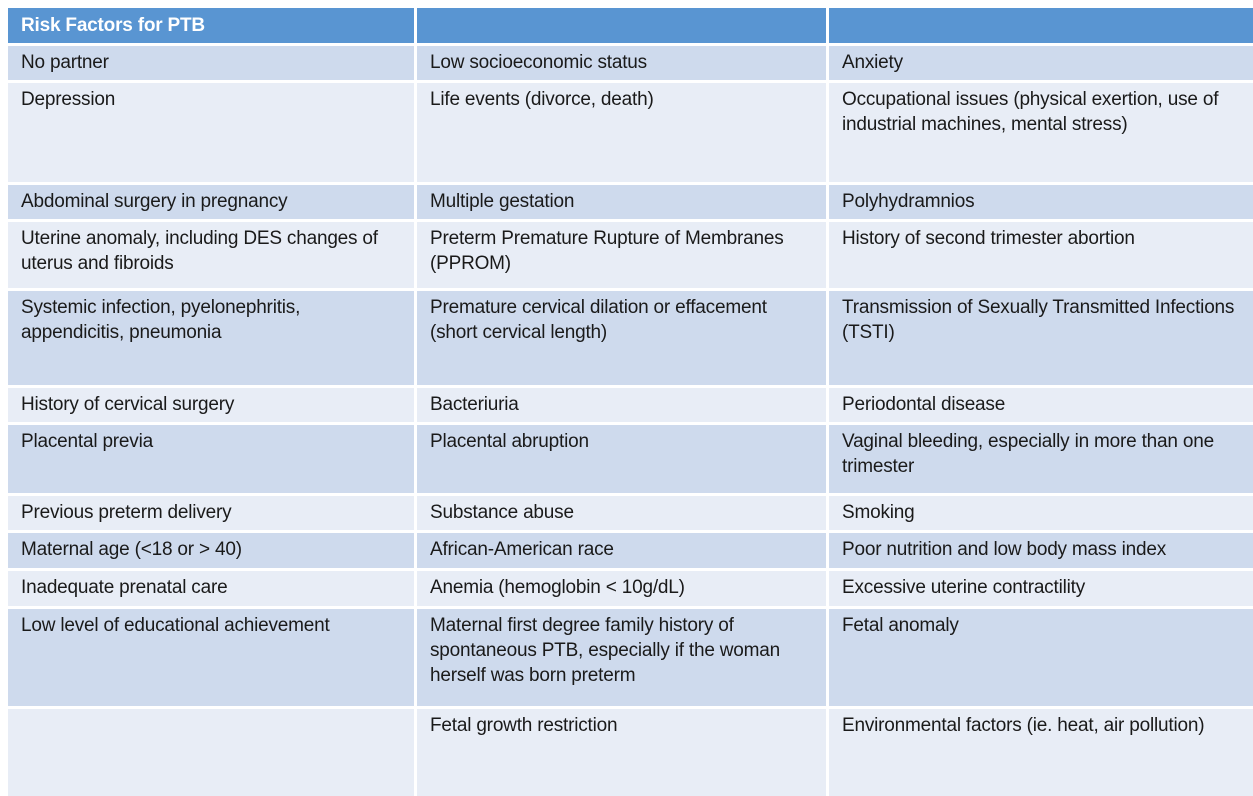  I want to click on table-cell: Anemia (hemoglobin < 10g/dL), so click(621, 588).